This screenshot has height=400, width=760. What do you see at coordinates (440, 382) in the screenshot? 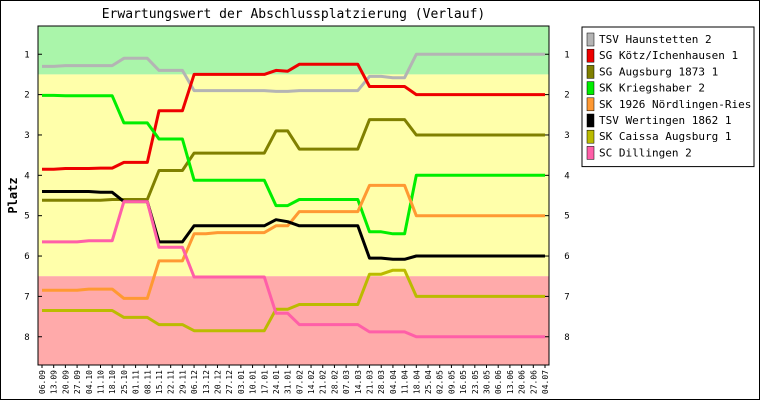
I see `x-tick-label: 02.05` at bounding box center [440, 382].